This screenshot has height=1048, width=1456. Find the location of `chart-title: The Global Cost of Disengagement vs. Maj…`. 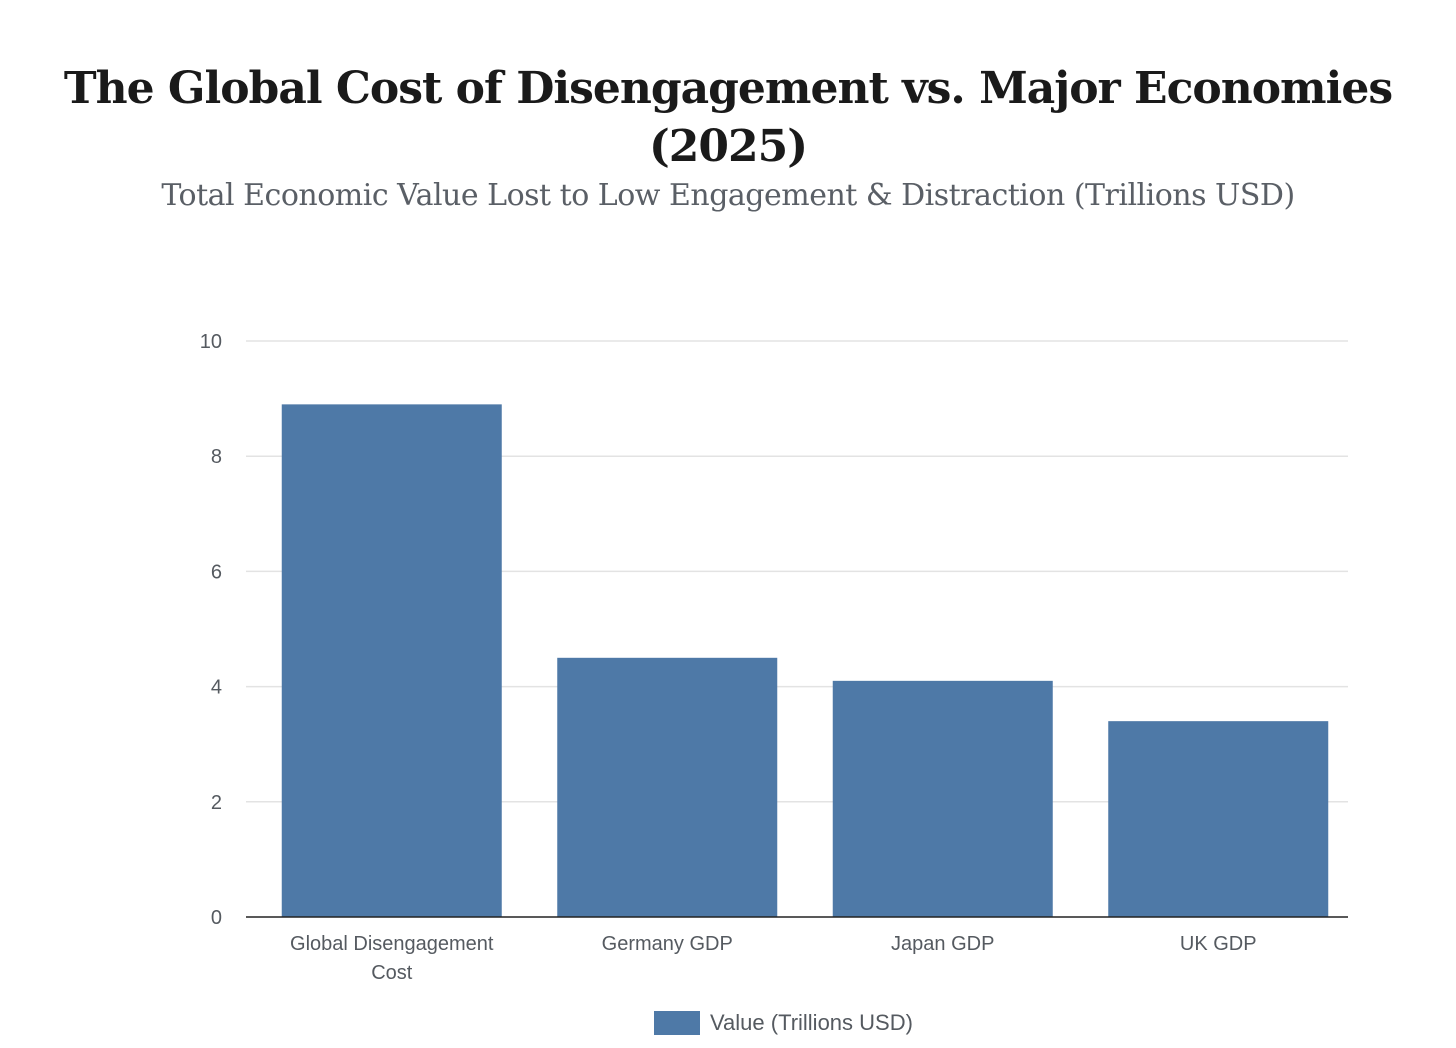

chart-title: The Global Cost of Disengagement vs. Maj… is located at coordinates (728, 118).